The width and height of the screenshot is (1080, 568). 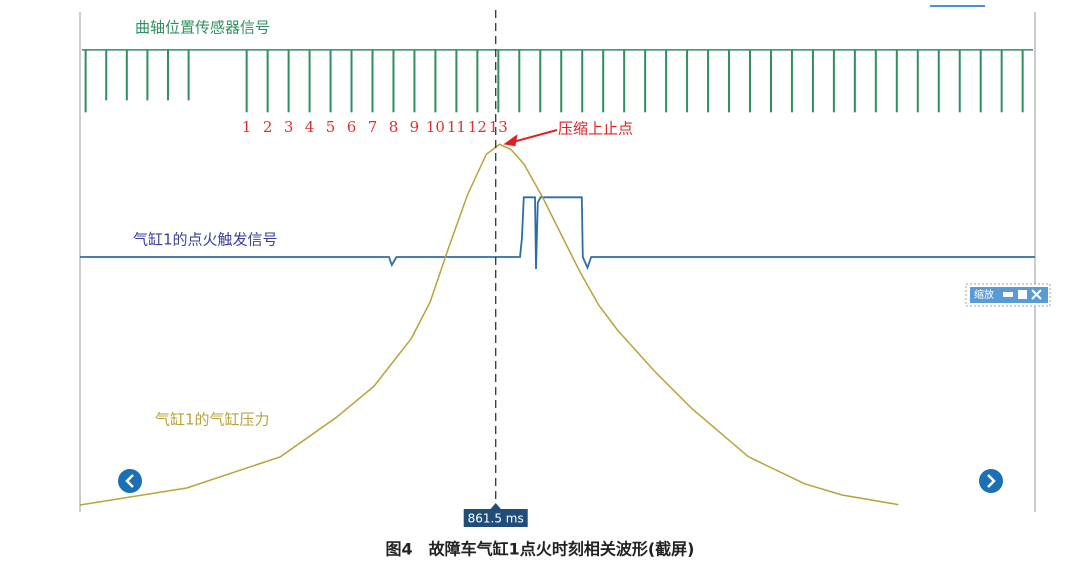 What do you see at coordinates (536, 136) in the screenshot?
I see `annotation-arrow` at bounding box center [536, 136].